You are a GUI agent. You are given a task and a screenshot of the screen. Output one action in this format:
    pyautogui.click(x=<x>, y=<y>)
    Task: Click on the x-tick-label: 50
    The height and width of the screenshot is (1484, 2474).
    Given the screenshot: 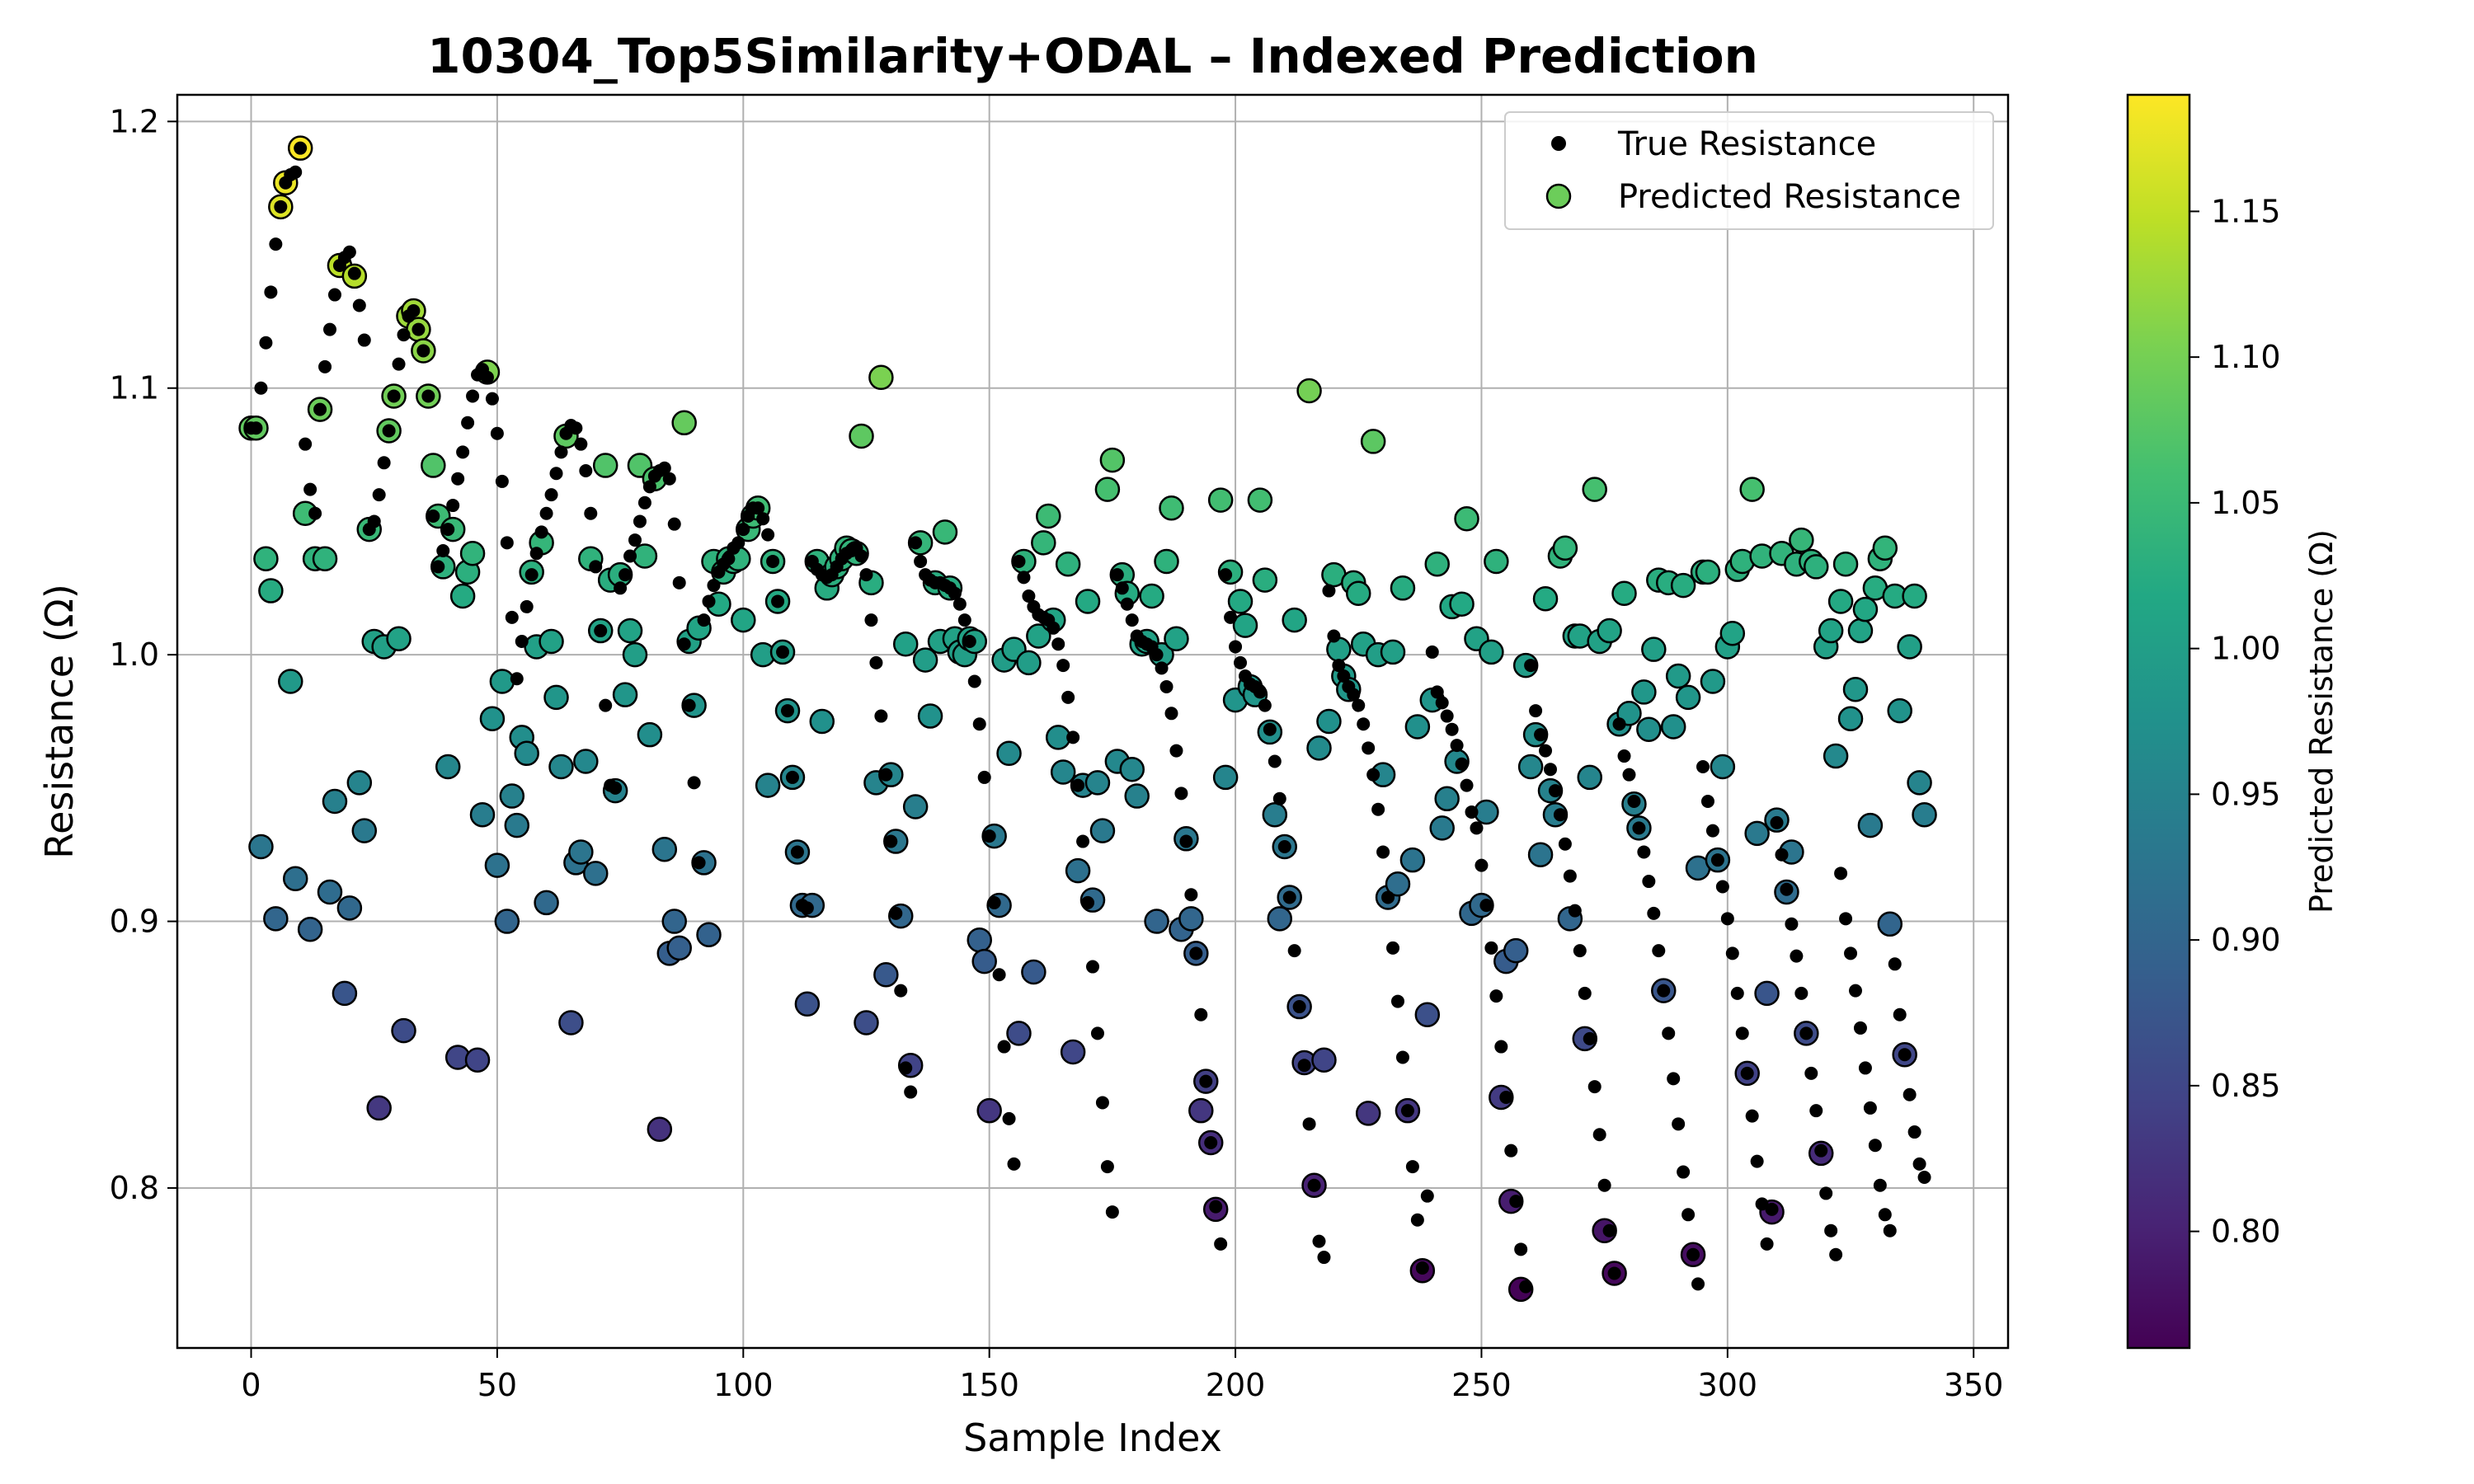 What is the action you would take?
    pyautogui.click(x=497, y=1385)
    